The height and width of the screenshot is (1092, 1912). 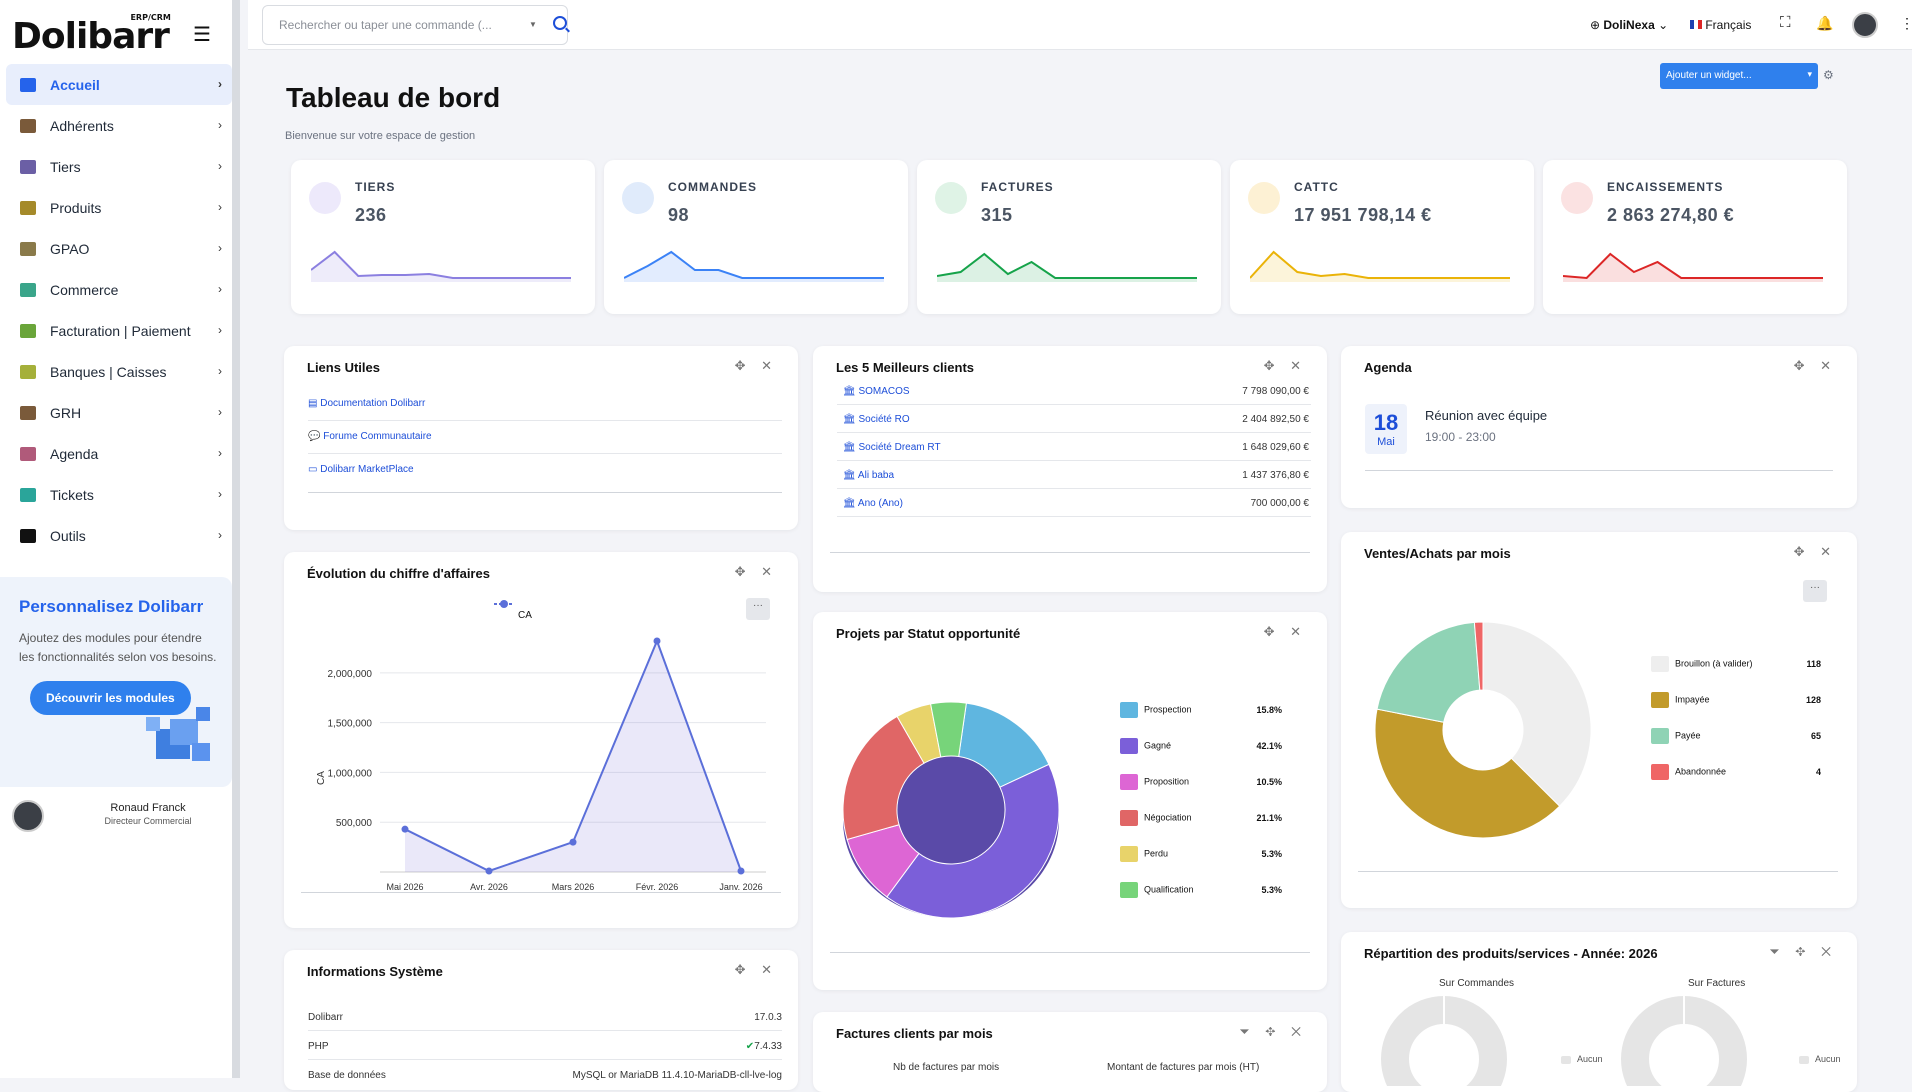 What do you see at coordinates (1736, 664) in the screenshot?
I see `legend-item: Brouillon (à valider) 118` at bounding box center [1736, 664].